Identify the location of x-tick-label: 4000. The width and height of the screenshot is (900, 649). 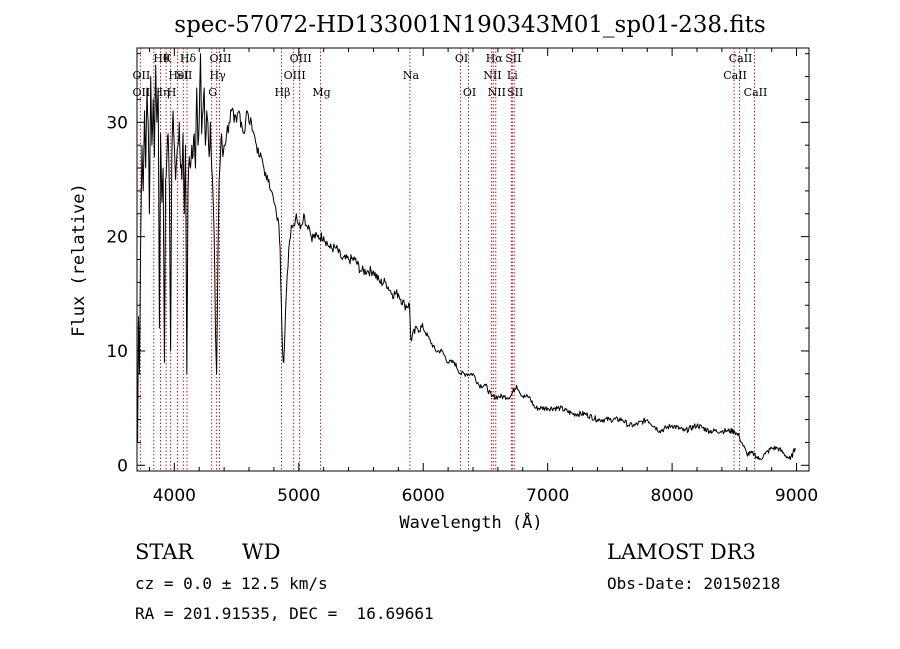
(174, 496).